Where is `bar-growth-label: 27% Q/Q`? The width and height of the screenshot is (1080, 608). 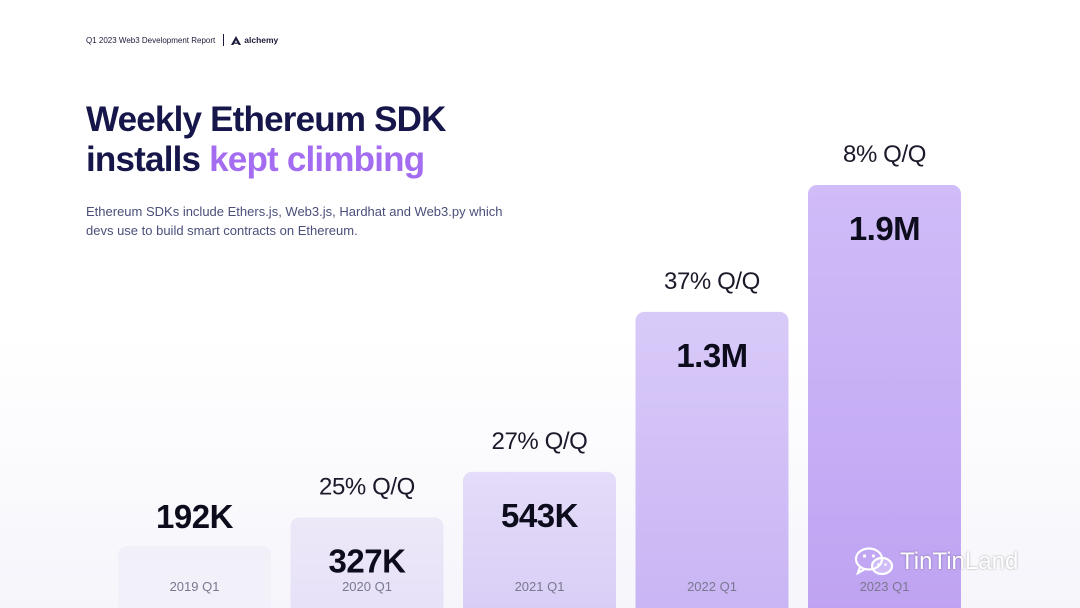 bar-growth-label: 27% Q/Q is located at coordinates (540, 441).